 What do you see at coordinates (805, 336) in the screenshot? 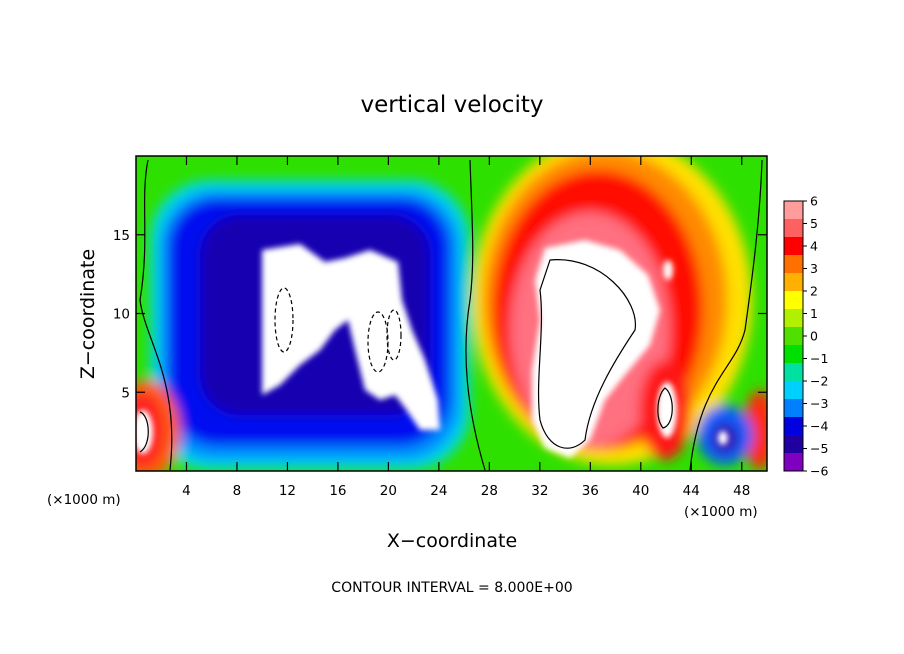
I see `colorbar: 6 5 4 3 2 1 0 −1 −2 −3 −4 −5 −6` at bounding box center [805, 336].